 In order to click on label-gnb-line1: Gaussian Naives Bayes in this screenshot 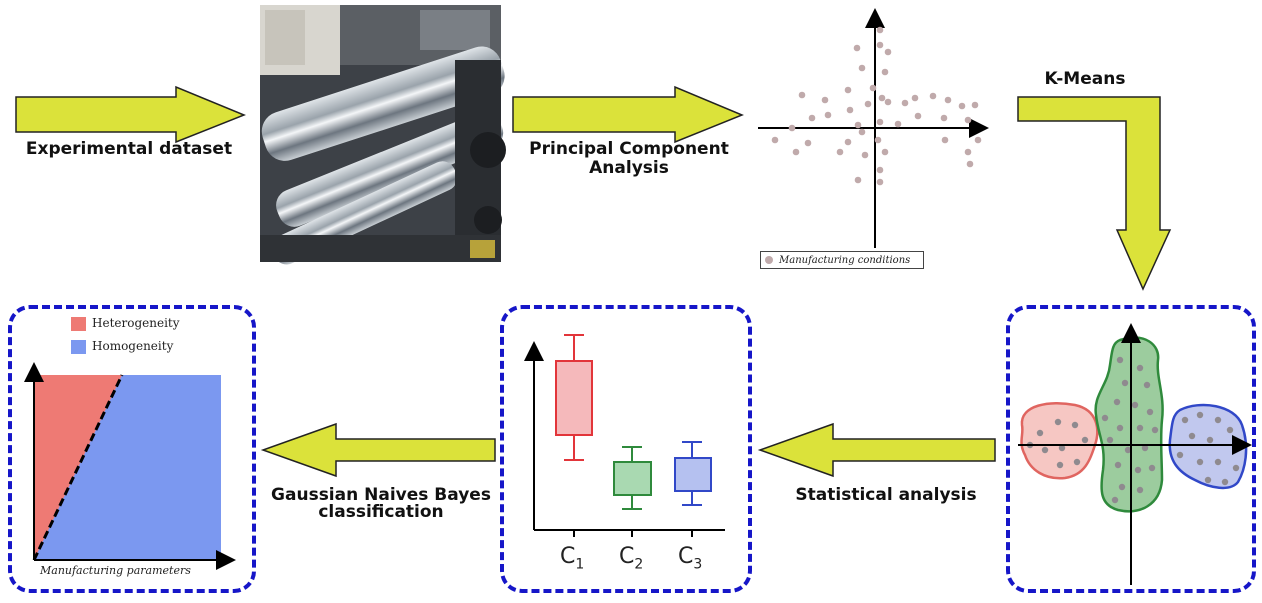, I will do `click(381, 495)`.